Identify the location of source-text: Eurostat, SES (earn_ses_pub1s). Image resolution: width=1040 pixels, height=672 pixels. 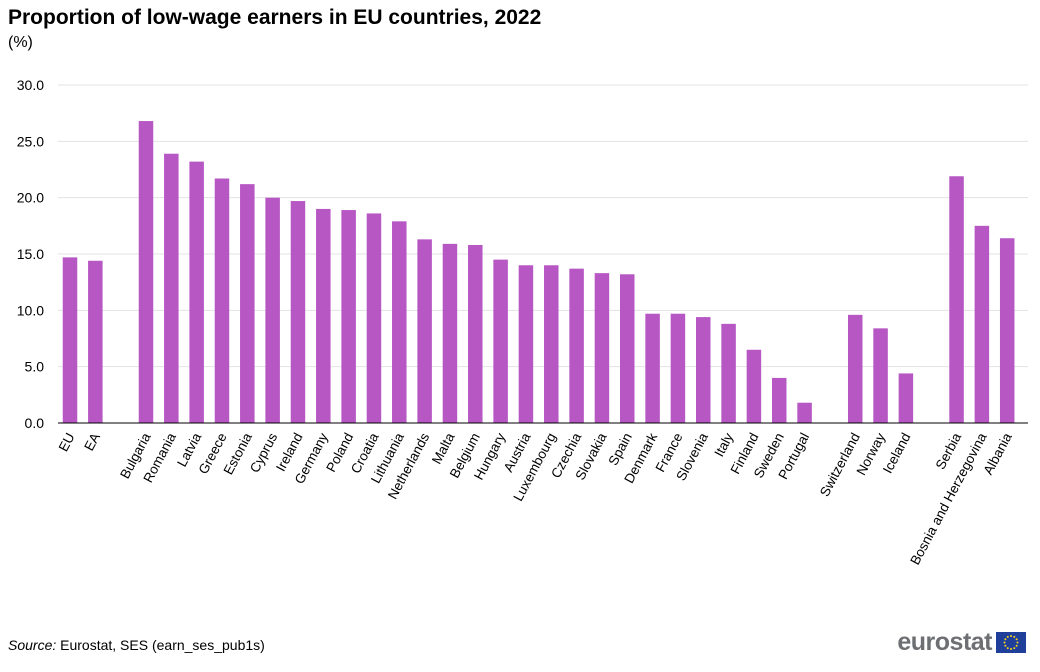
(160, 645).